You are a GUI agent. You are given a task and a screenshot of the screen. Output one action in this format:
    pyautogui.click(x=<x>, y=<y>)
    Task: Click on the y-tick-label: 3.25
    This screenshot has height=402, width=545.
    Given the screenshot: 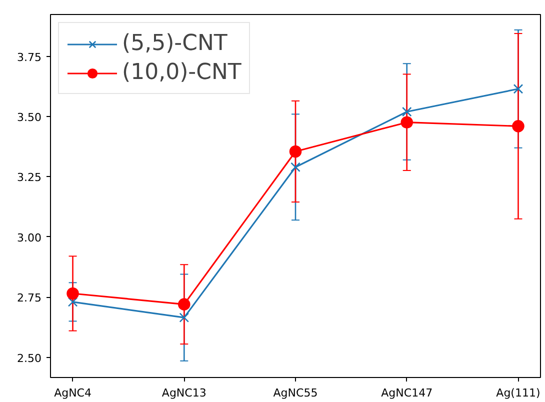 What is the action you would take?
    pyautogui.click(x=29, y=177)
    